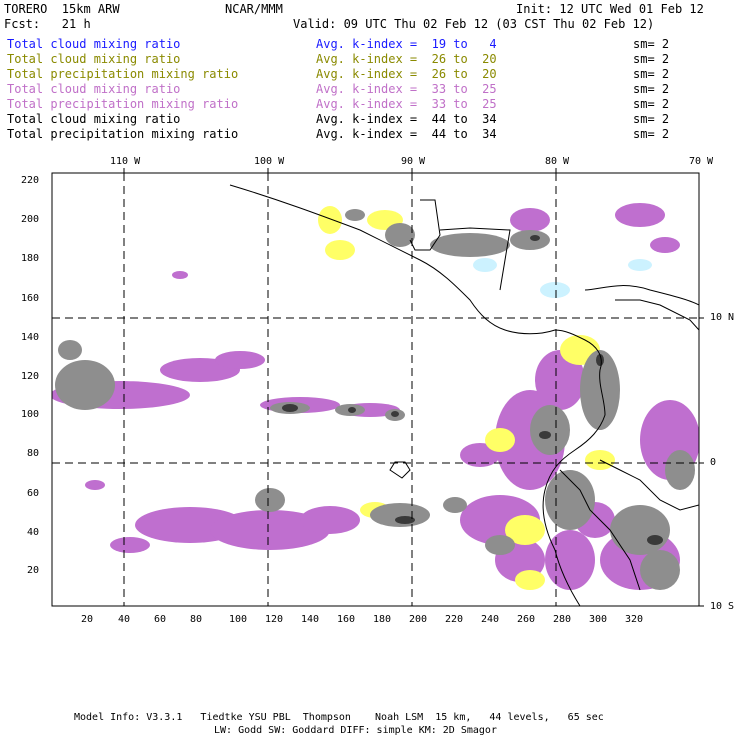 Image resolution: width=740 pixels, height=740 pixels. What do you see at coordinates (33, 570) in the screenshot?
I see `y-tick-label: 20` at bounding box center [33, 570].